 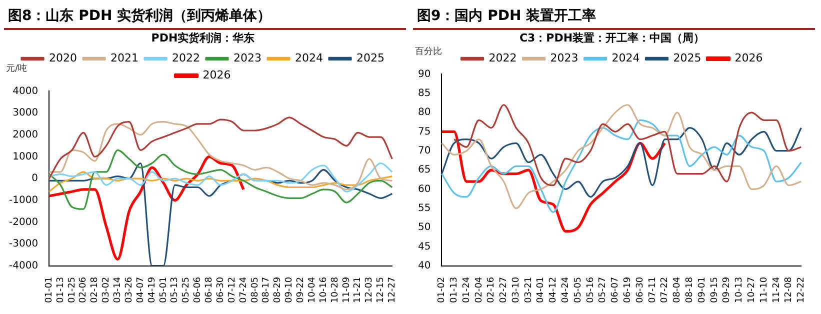 What do you see at coordinates (25, 134) in the screenshot?
I see `y-tick-label: 2000` at bounding box center [25, 134].